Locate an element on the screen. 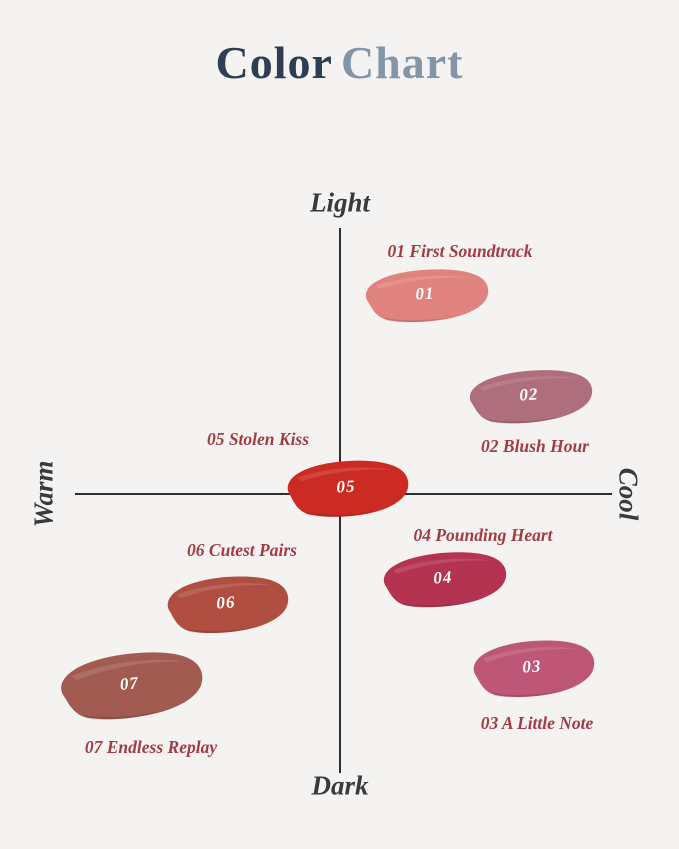 The height and width of the screenshot is (849, 679). swatch-01: 01 is located at coordinates (425, 295).